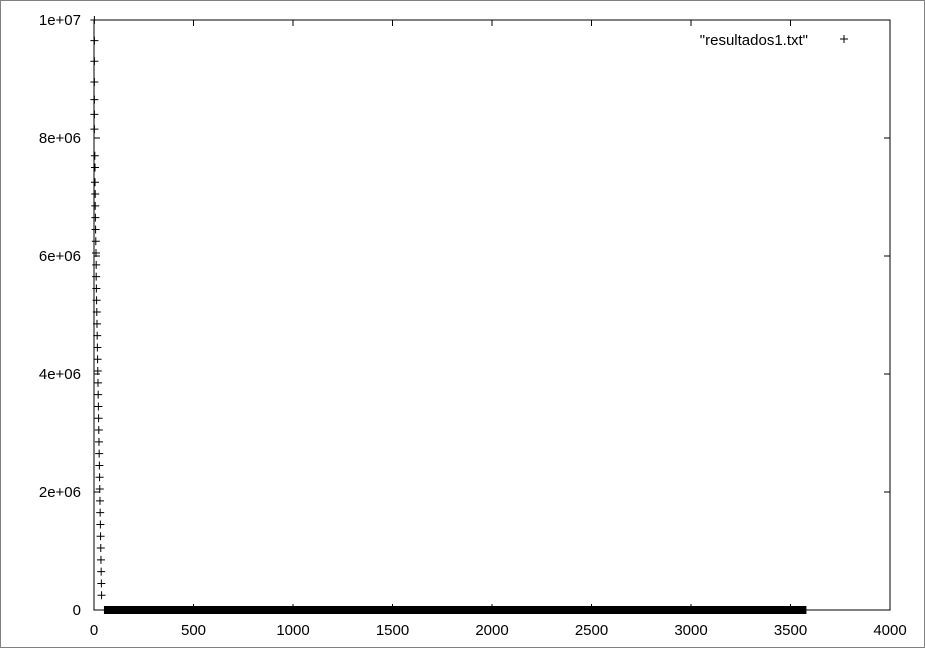 Image resolution: width=925 pixels, height=648 pixels. What do you see at coordinates (60, 374) in the screenshot?
I see `y-tick-label: 4e+06` at bounding box center [60, 374].